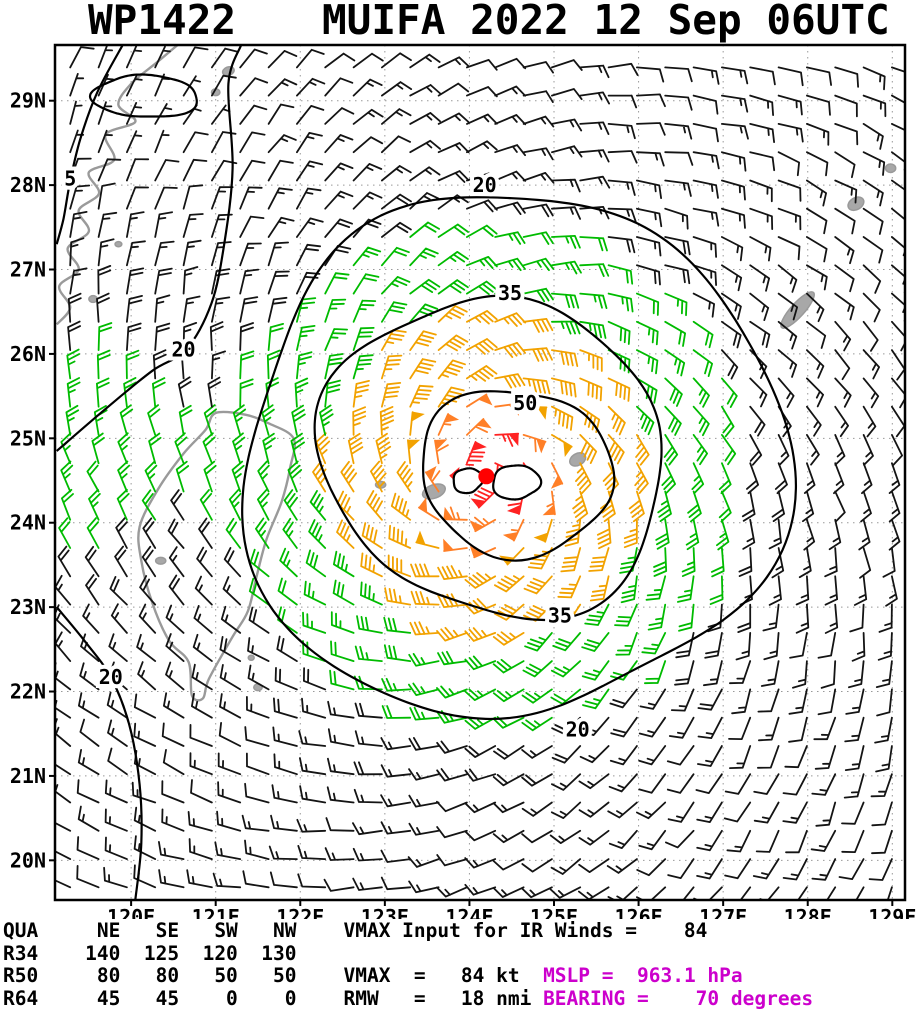 The width and height of the screenshot is (919, 1014). What do you see at coordinates (28, 185) in the screenshot?
I see `lat-label: 28N` at bounding box center [28, 185].